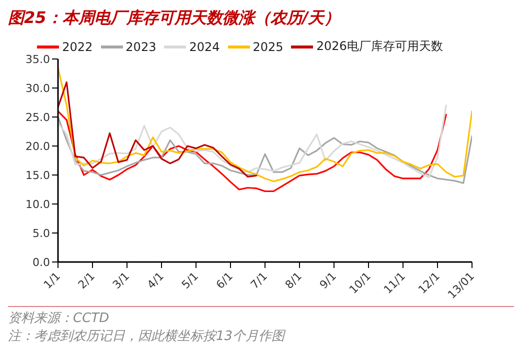 The width and height of the screenshot is (522, 357). Describe the element at coordinates (268, 47) in the screenshot. I see `legend-label: 2025` at that location.